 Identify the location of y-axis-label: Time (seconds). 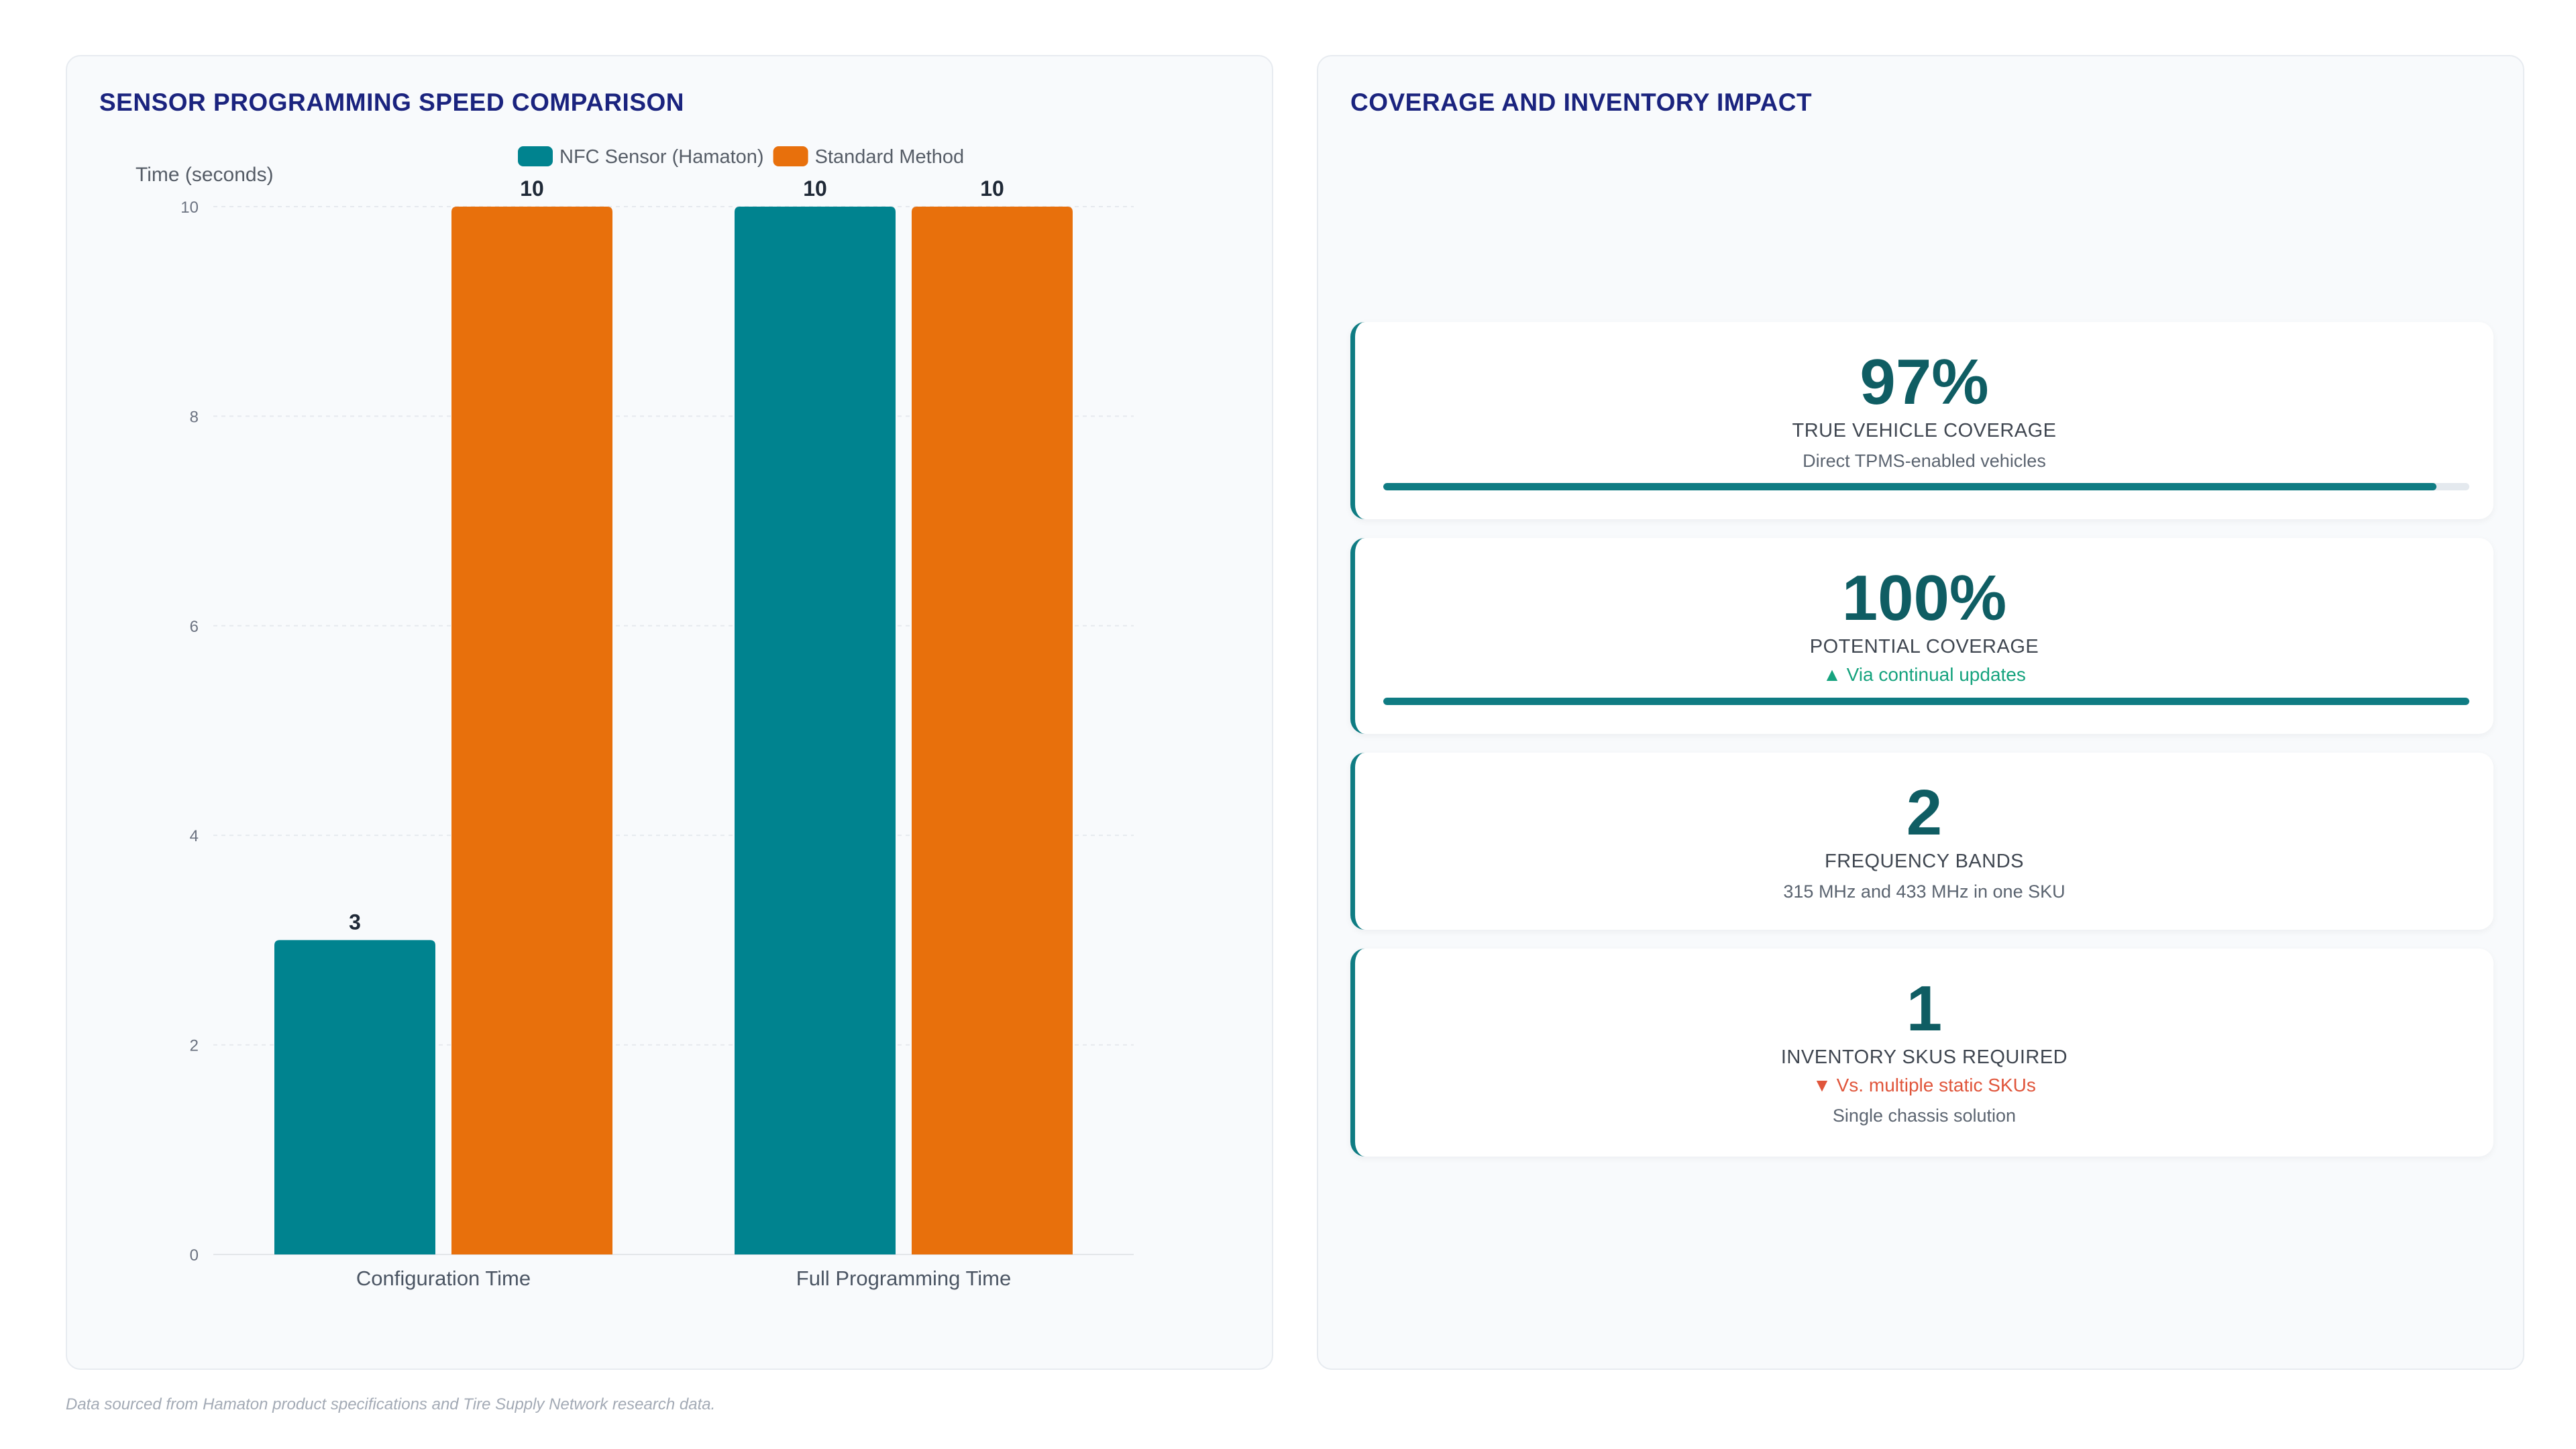
(205, 175).